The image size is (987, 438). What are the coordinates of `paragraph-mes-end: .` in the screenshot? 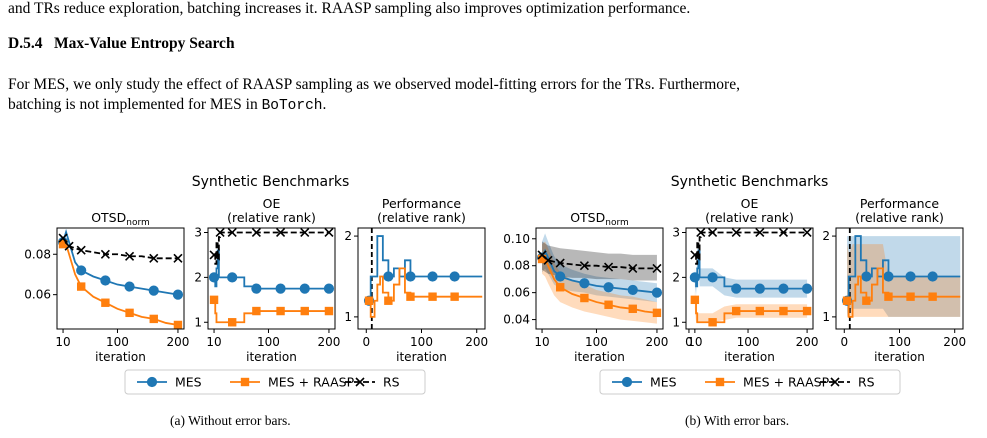 It's located at (324, 104).